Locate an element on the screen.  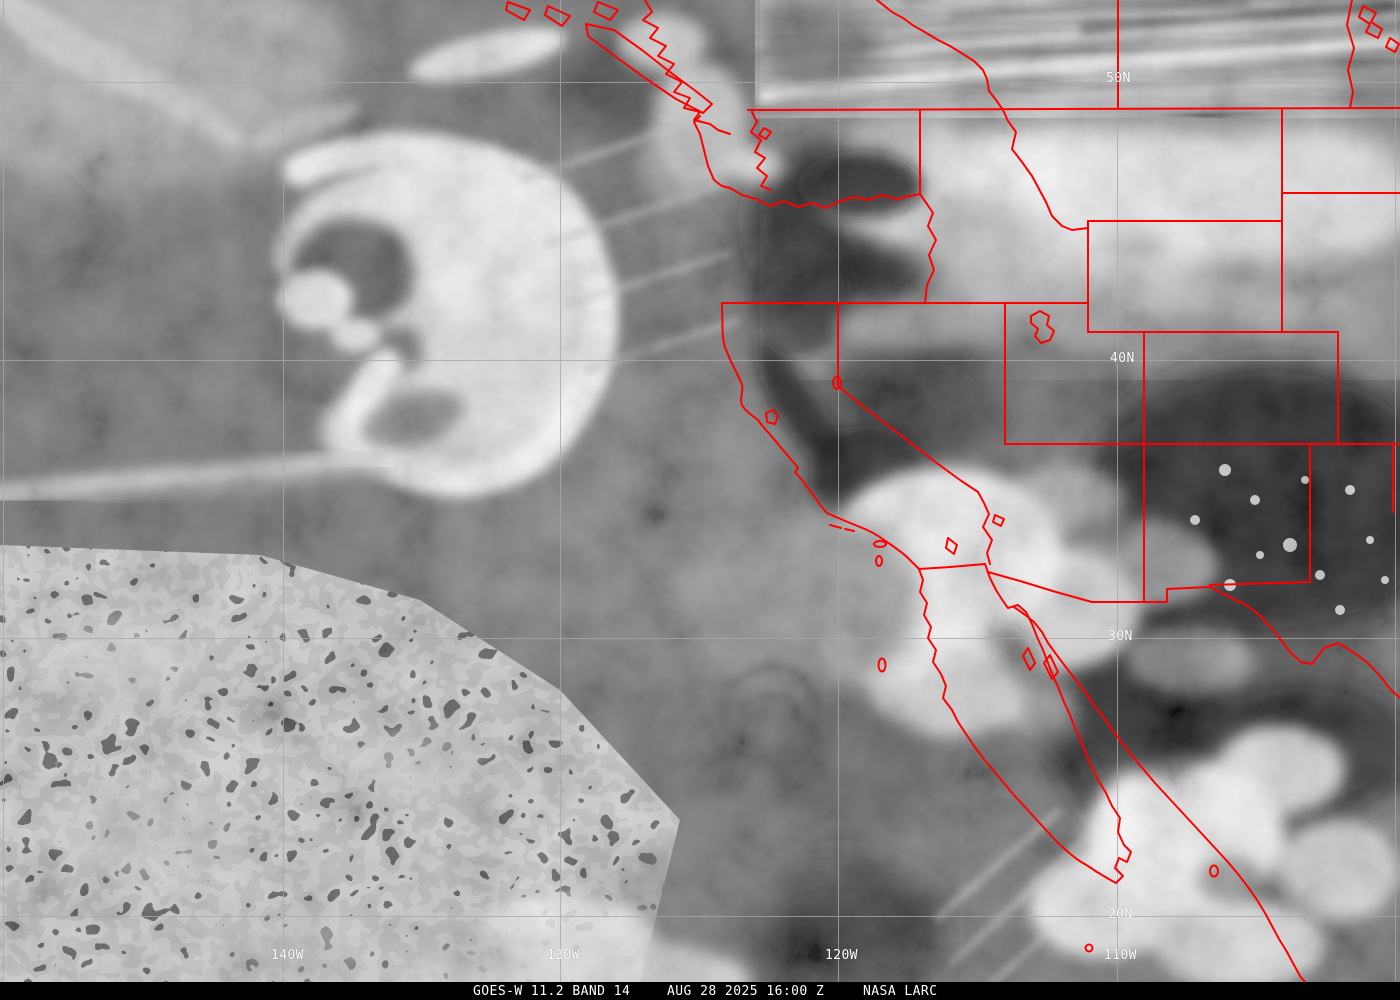
caption-datetime: AUG 28 2025 16:00 Z is located at coordinates (746, 991).